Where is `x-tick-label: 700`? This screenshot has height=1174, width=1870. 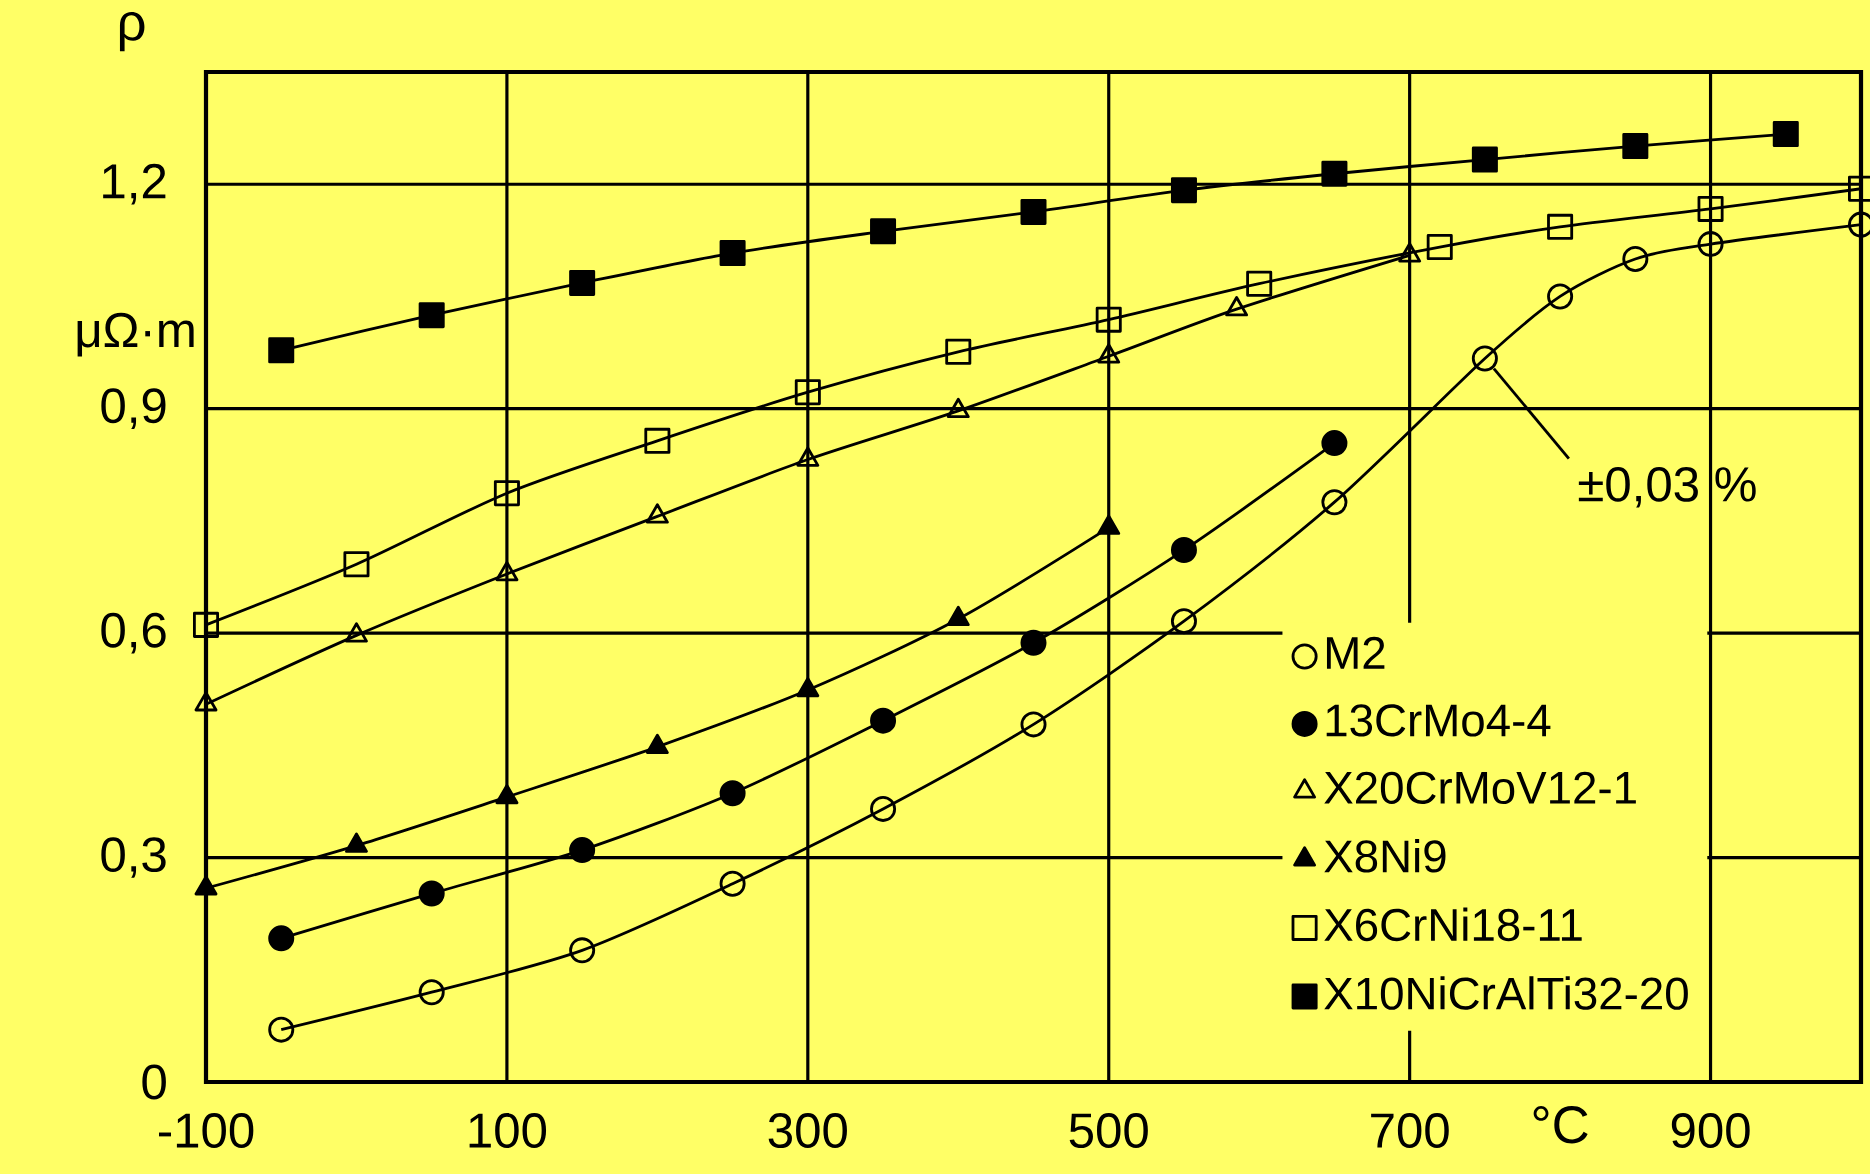 x-tick-label: 700 is located at coordinates (1410, 1131).